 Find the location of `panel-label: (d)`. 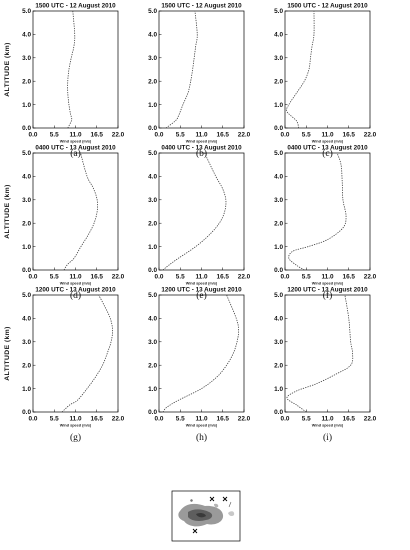

panel-label: (d) is located at coordinates (75, 295).